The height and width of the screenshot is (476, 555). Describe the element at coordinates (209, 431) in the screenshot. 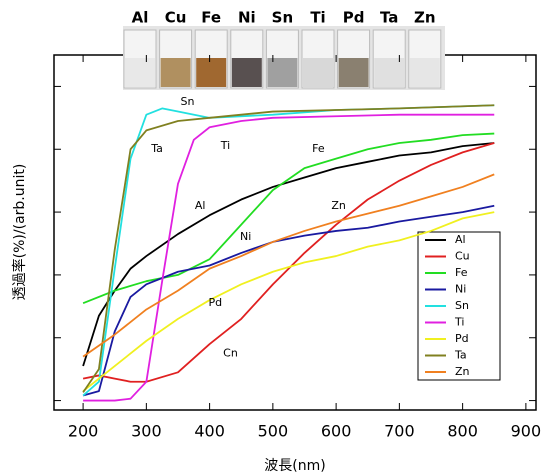

I see `x-tick-label: 400` at that location.